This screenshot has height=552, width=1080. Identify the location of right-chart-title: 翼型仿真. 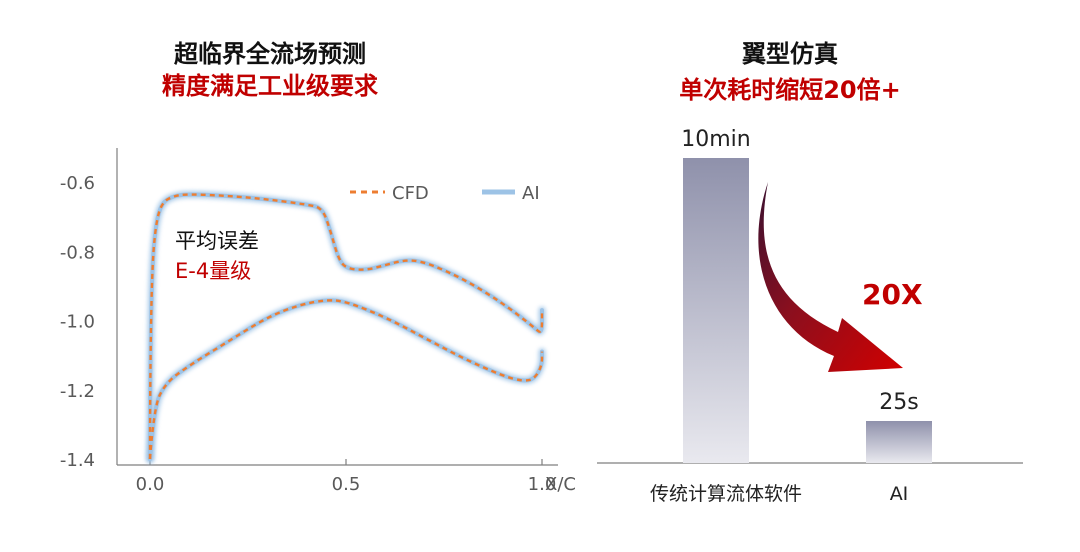
(790, 54).